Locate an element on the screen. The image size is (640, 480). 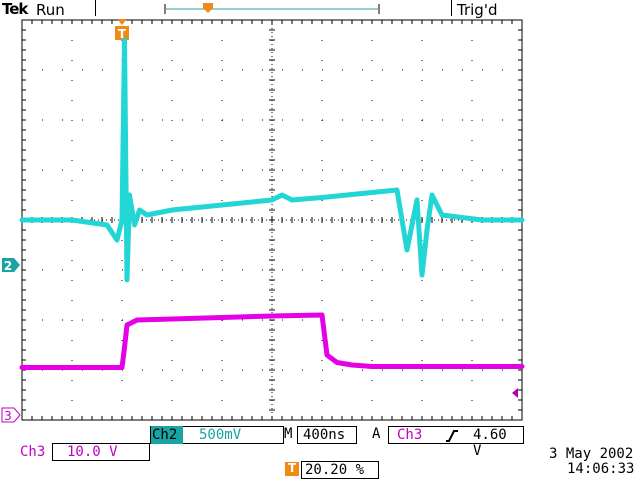
trigger-level: 4.60 V is located at coordinates (490, 443).